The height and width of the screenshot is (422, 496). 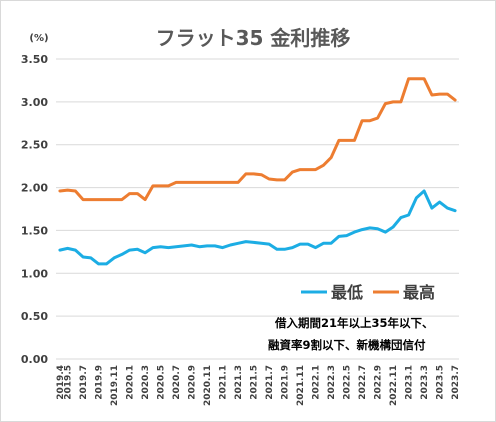 I want to click on x-tick-label: 2020.1, so click(x=131, y=382).